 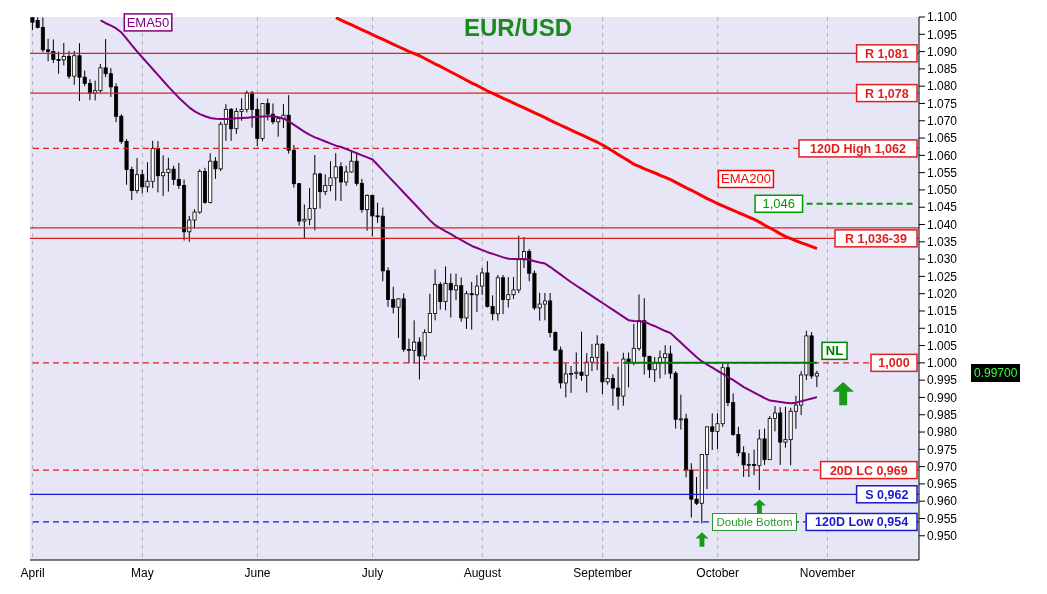 What do you see at coordinates (942, 224) in the screenshot?
I see `y-tick-label: 1.040` at bounding box center [942, 224].